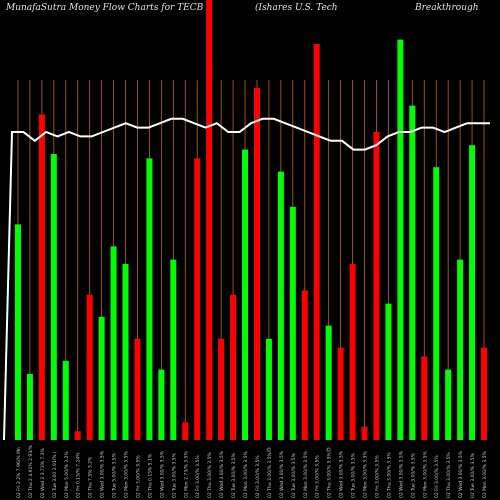 The image size is (500, 500). I want to click on x-tick-label: 02 Thu 7.5% 3.2%, so click(91, 477).